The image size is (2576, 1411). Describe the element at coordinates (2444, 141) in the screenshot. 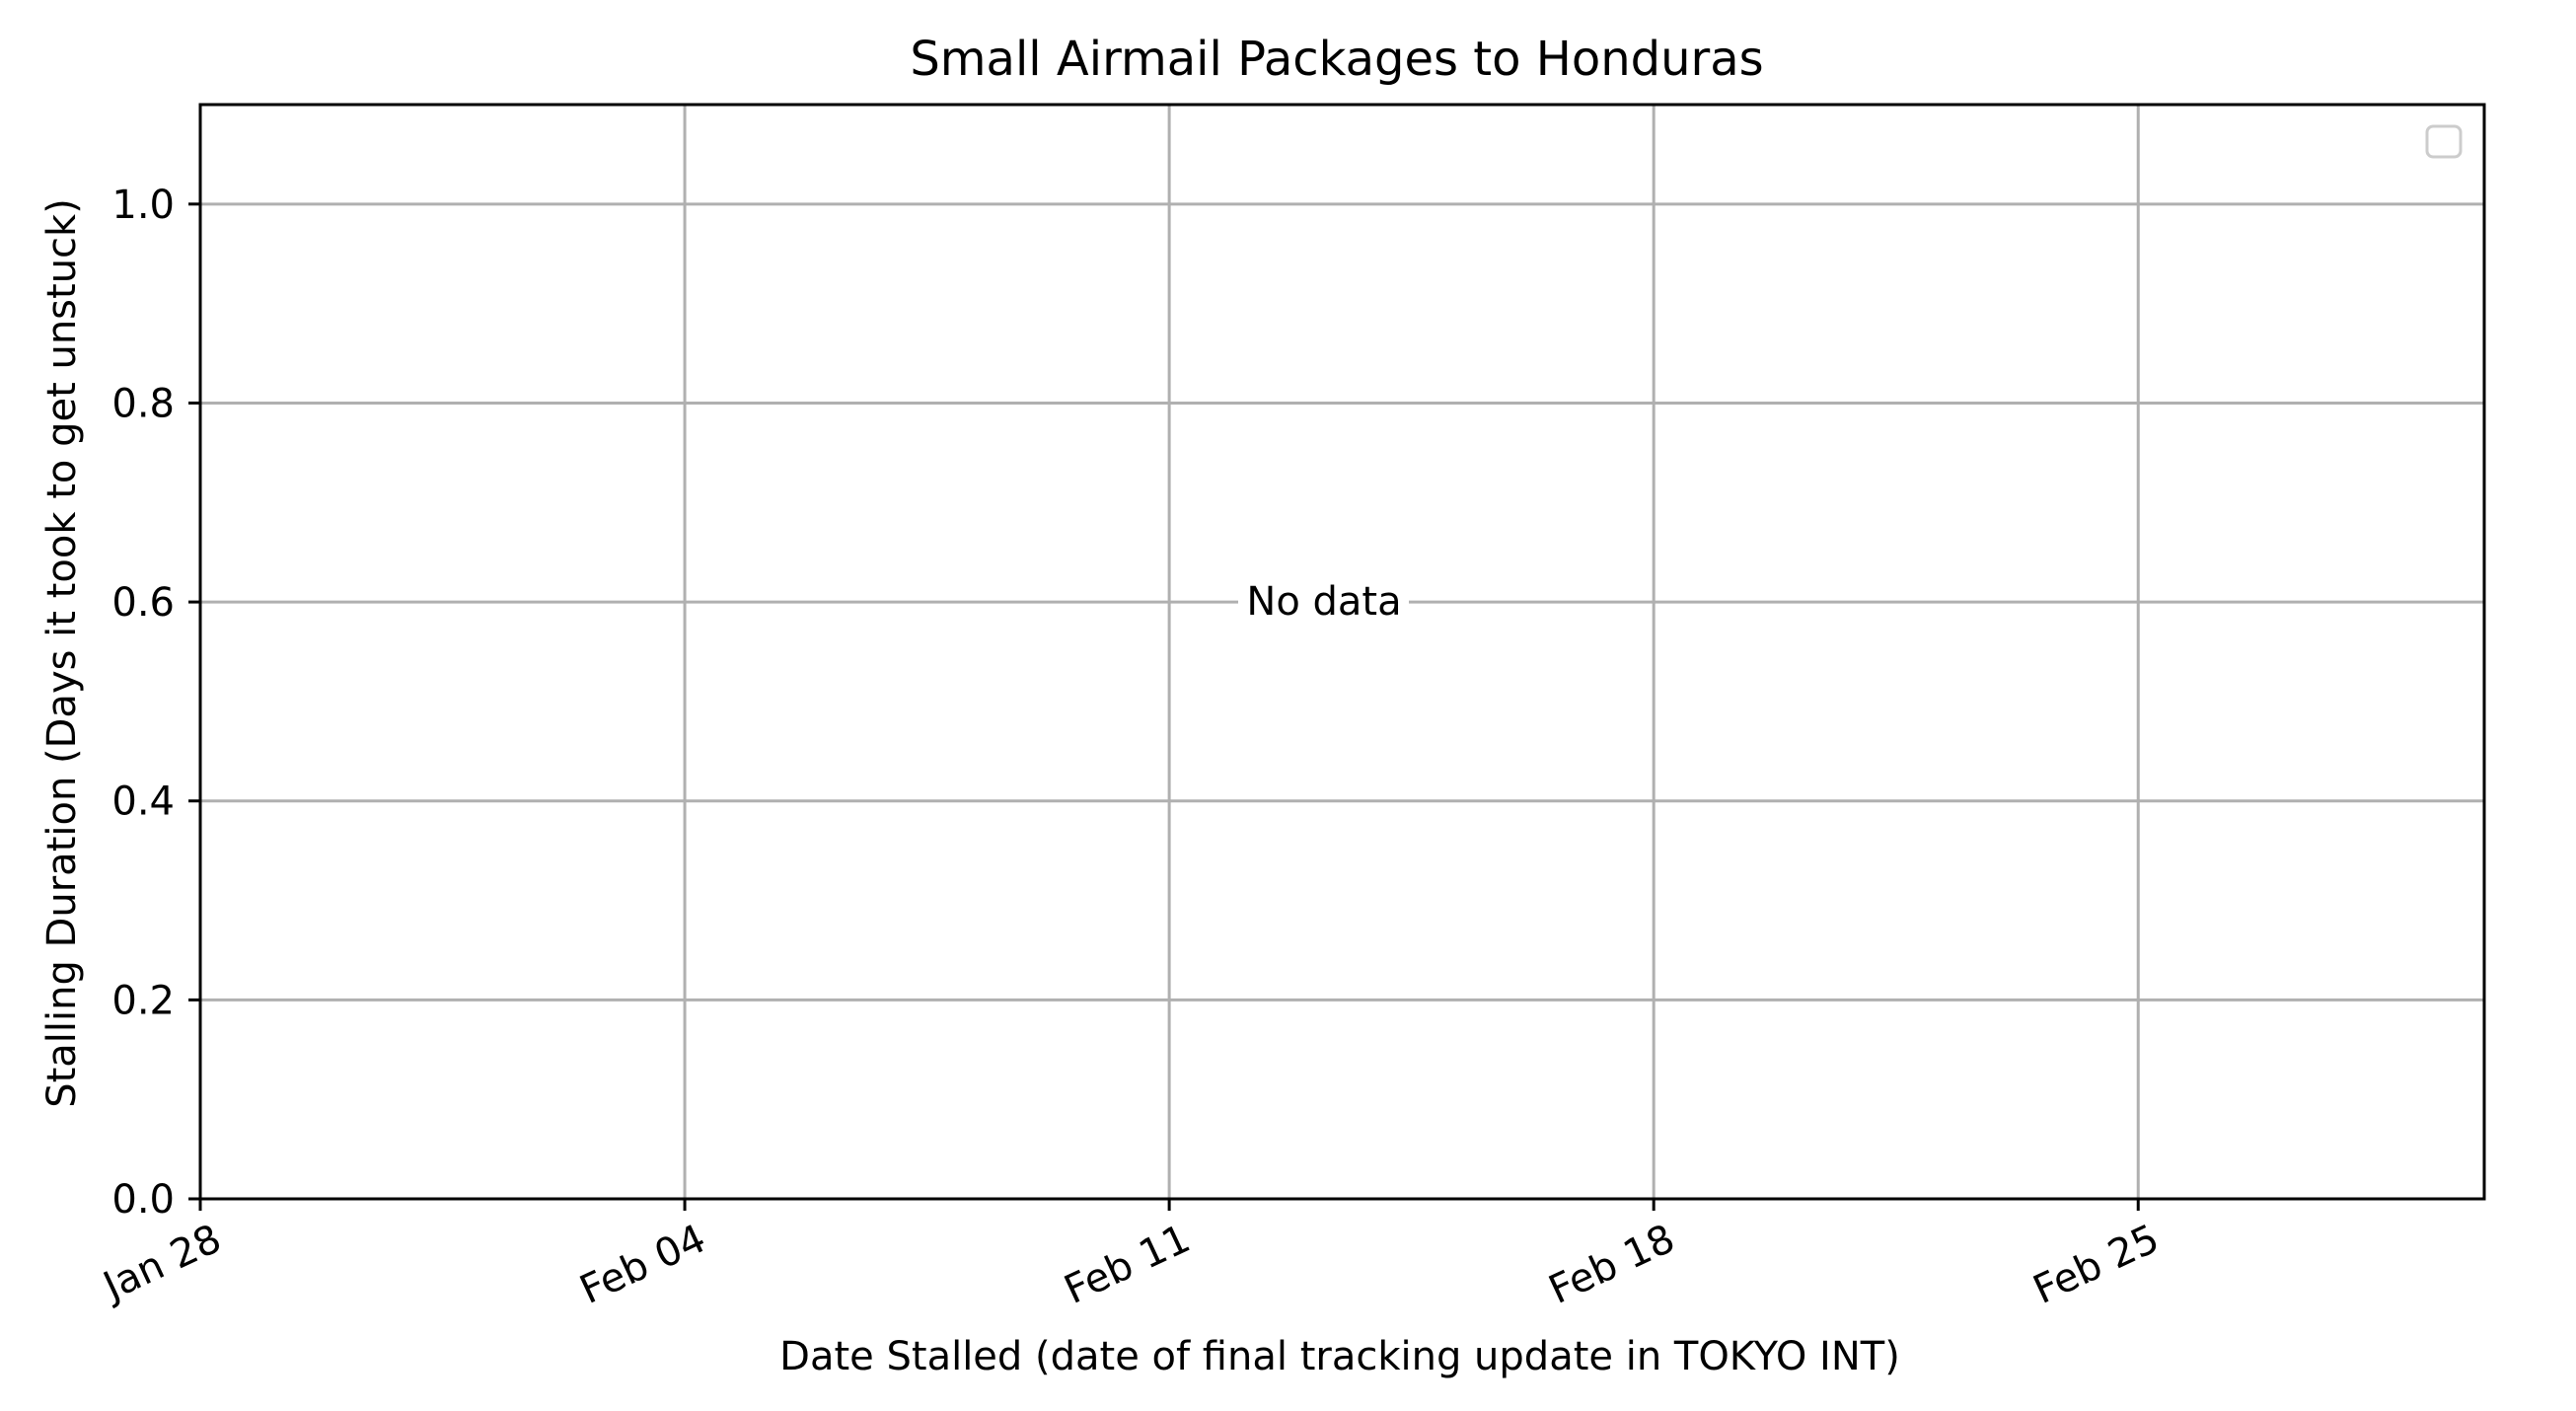

I see `legend-box` at that location.